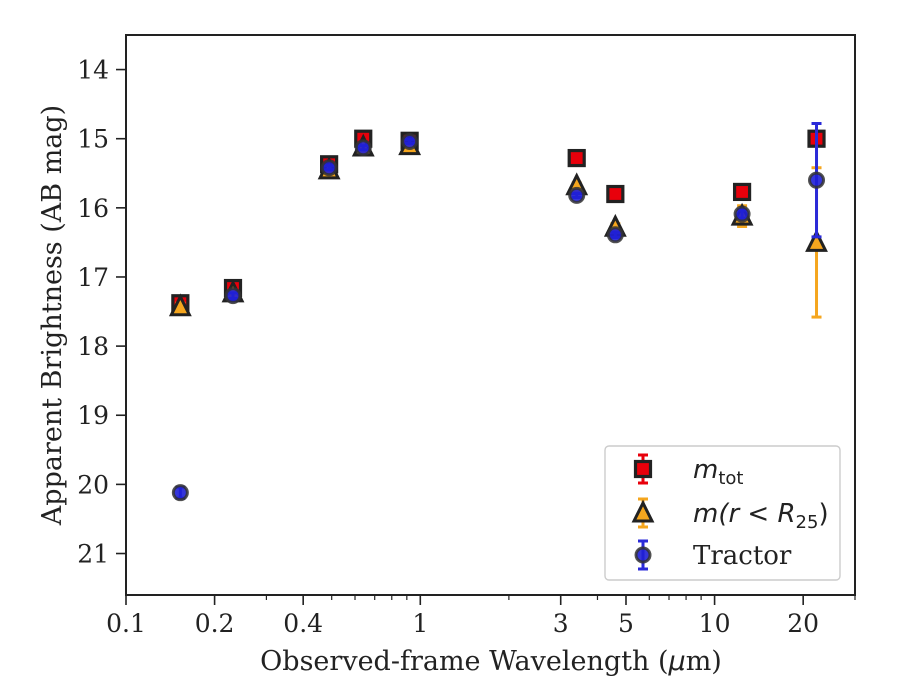  Describe the element at coordinates (303, 623) in the screenshot. I see `x-tick-label: 0.4` at that location.